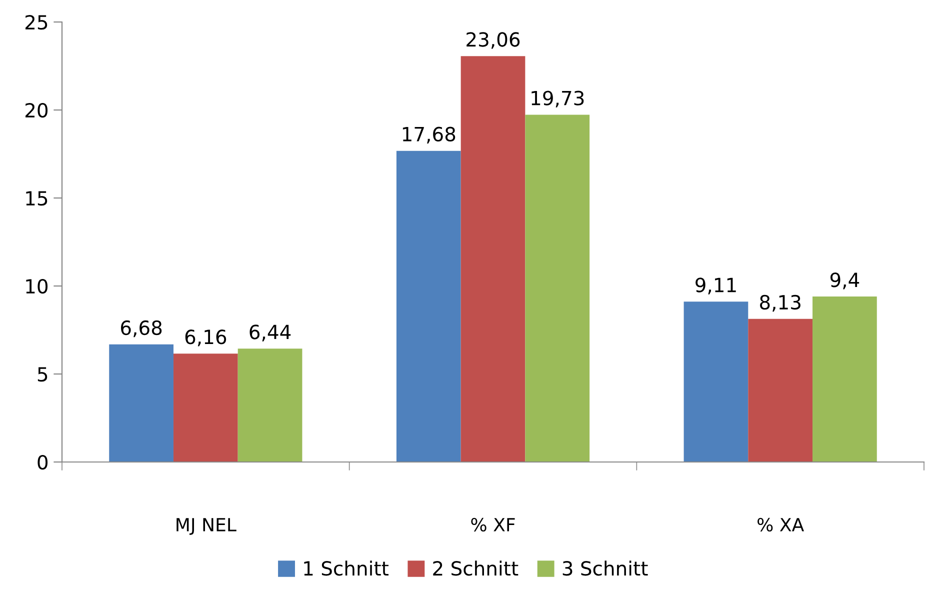 This screenshot has width=927, height=597. What do you see at coordinates (845, 281) in the screenshot?
I see `data-label: 9,4` at bounding box center [845, 281].